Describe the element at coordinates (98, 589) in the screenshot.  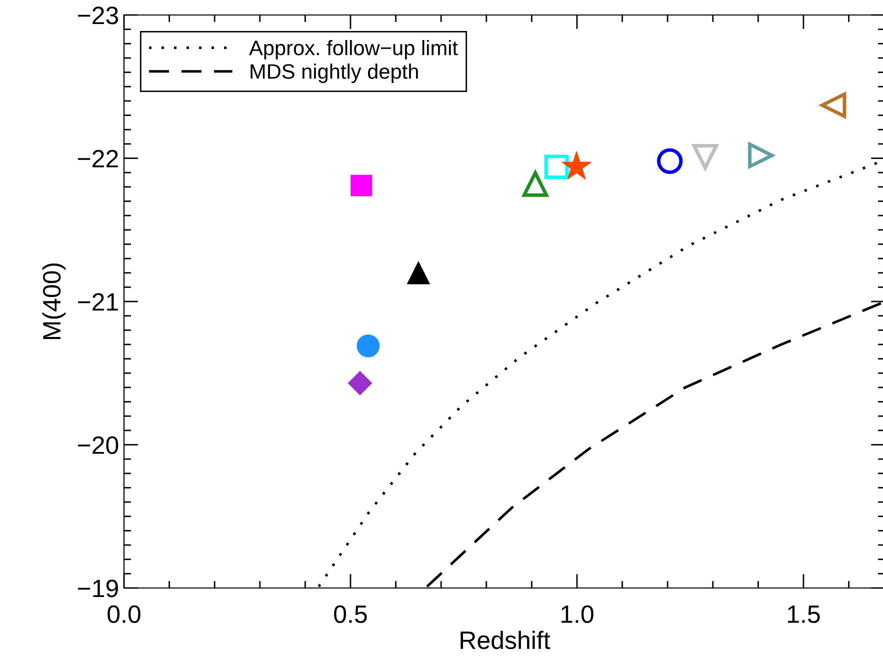
I see `y-tick-label: −19` at that location.